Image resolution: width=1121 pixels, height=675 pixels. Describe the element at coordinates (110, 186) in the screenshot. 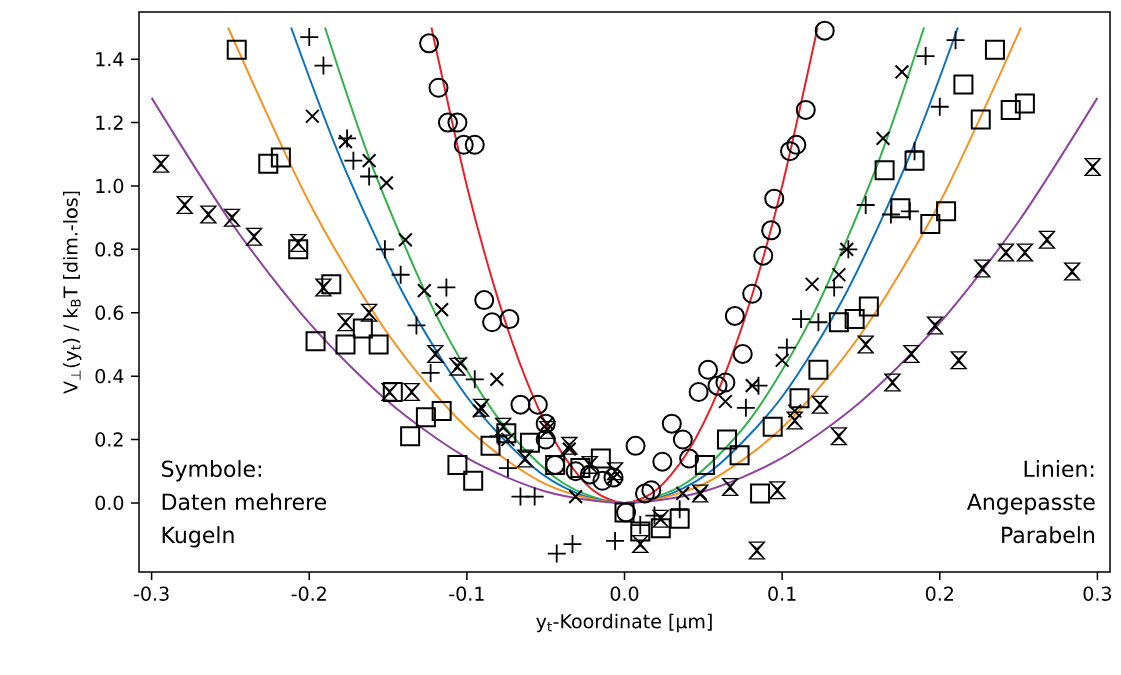

I see `y-tick-label: 1.0` at that location.